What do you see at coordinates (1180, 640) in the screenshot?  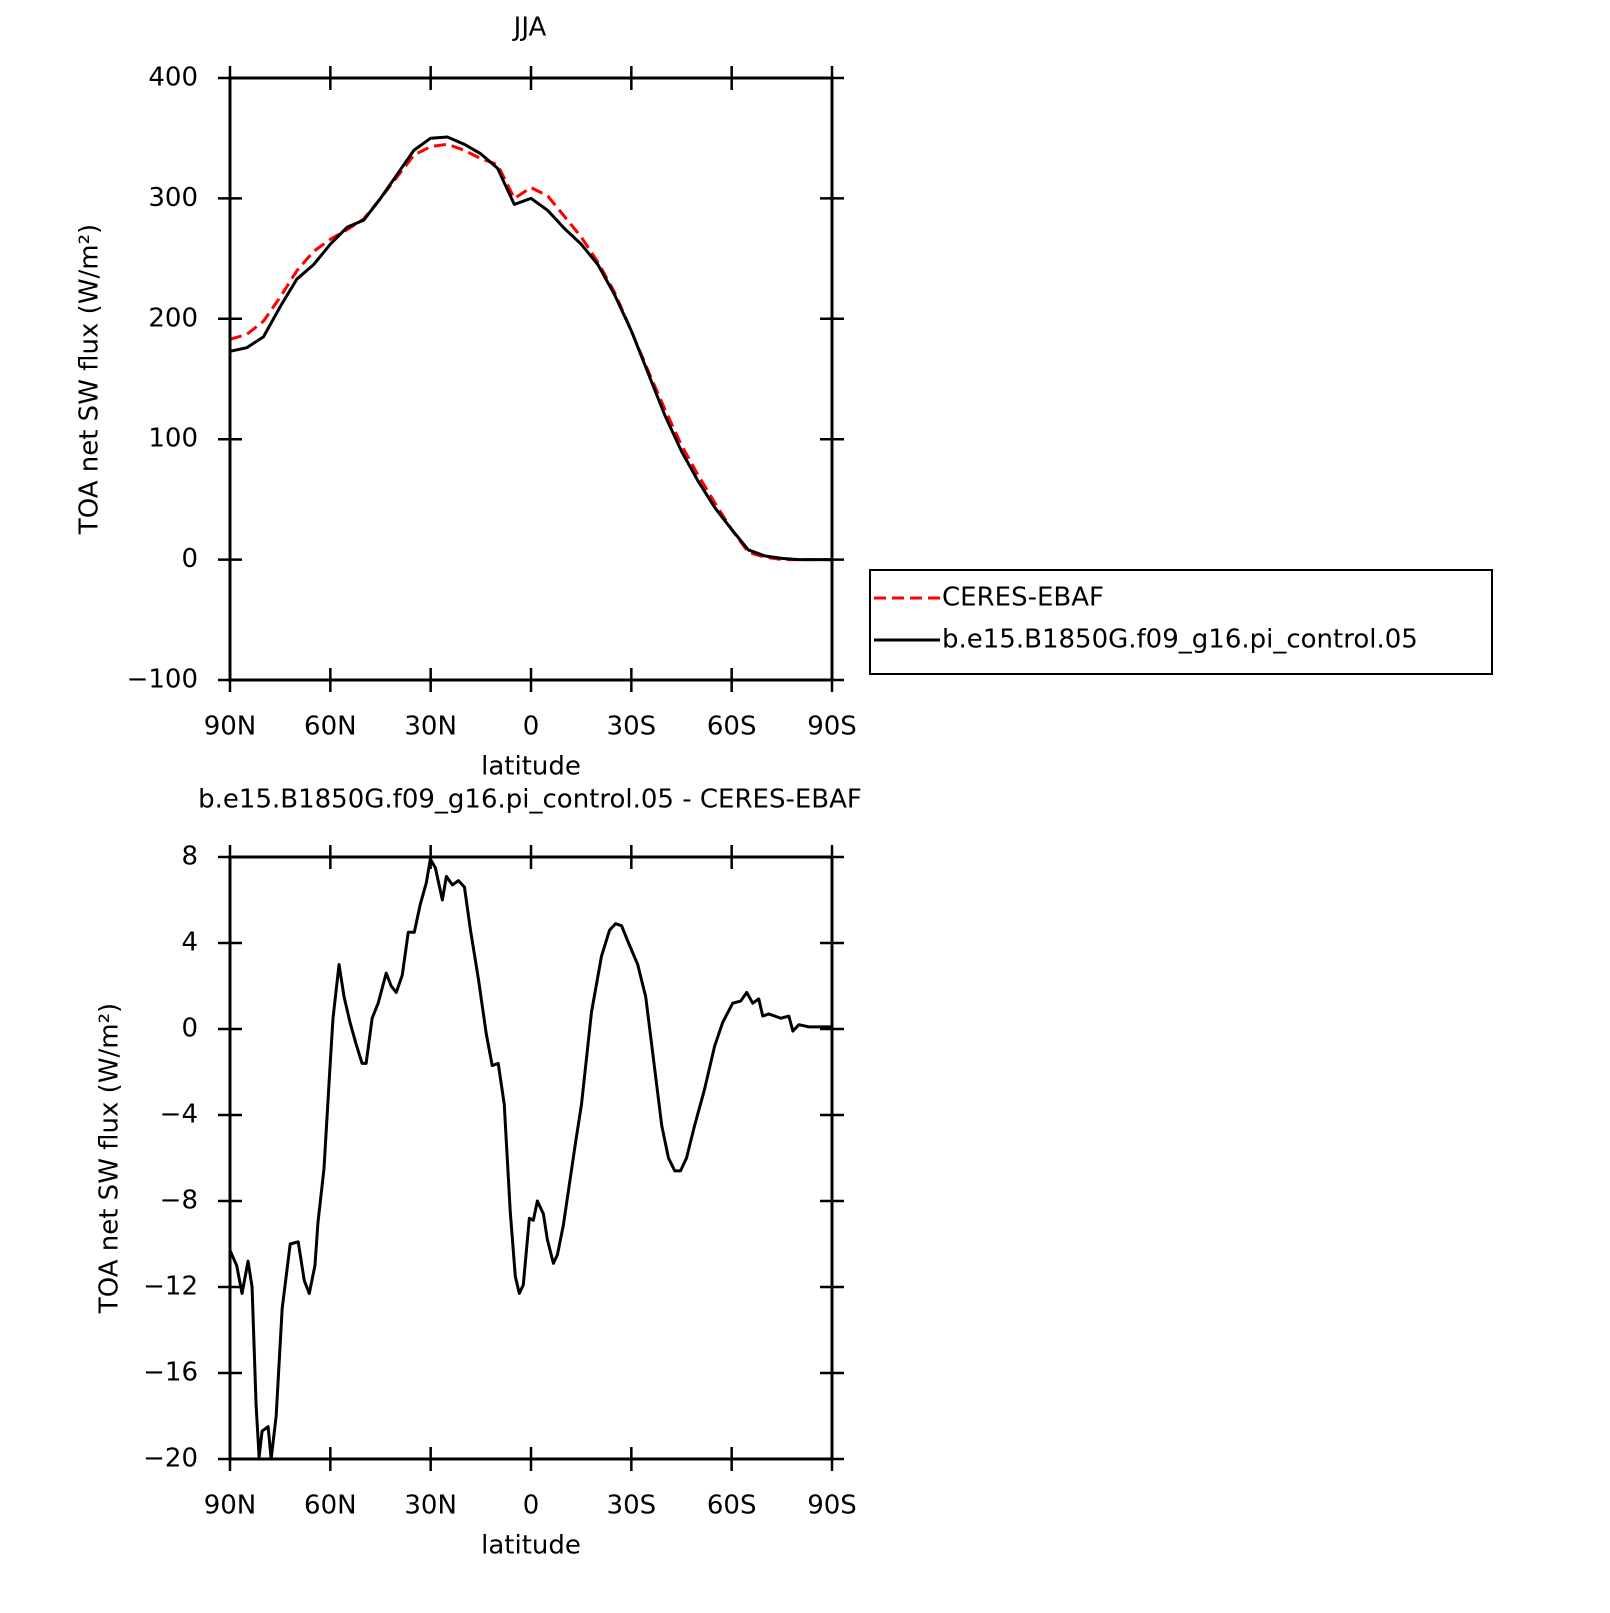 I see `legend-label: b.e15.B1850G.f09_g16.pi_control.05` at bounding box center [1180, 640].